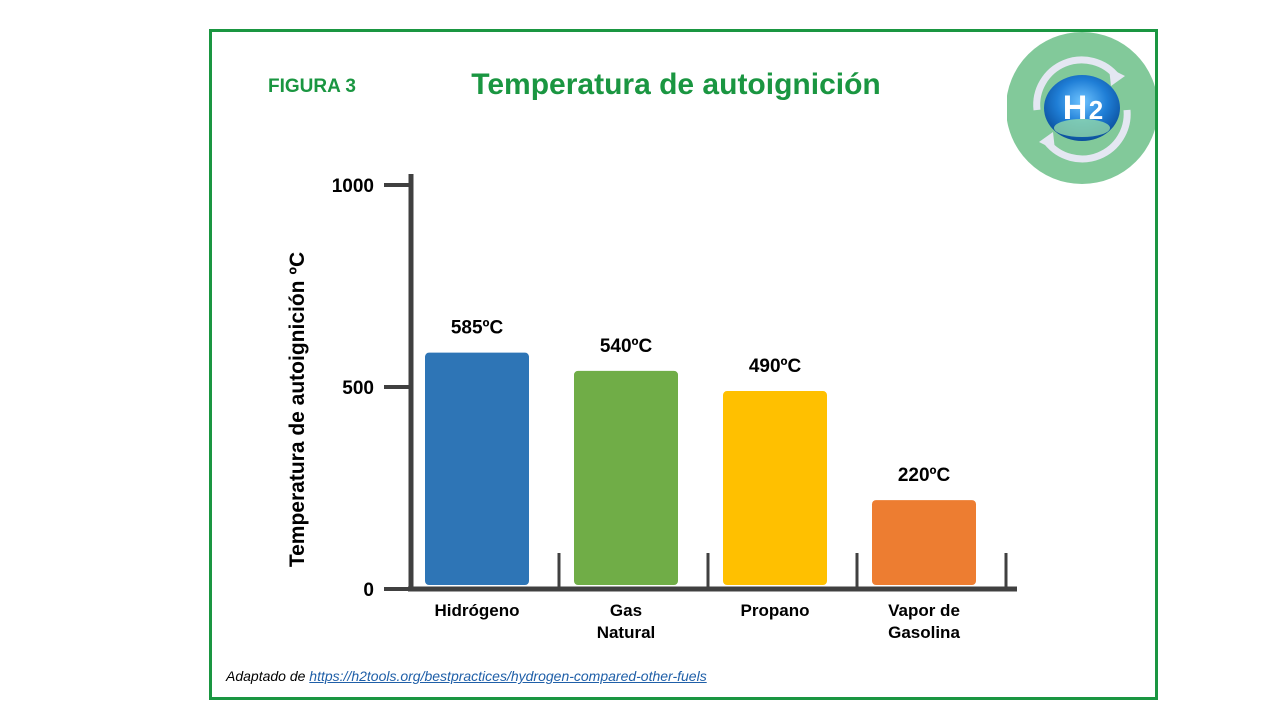 The width and height of the screenshot is (1280, 720). I want to click on category-label: Propano, so click(775, 610).